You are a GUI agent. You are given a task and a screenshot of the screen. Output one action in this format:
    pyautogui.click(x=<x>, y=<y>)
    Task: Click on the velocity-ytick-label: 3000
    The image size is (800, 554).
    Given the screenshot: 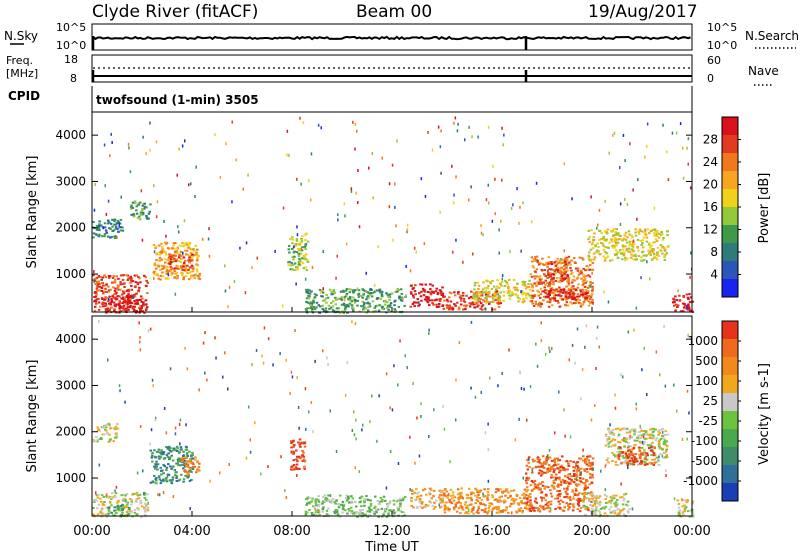 What is the action you would take?
    pyautogui.click(x=70, y=385)
    